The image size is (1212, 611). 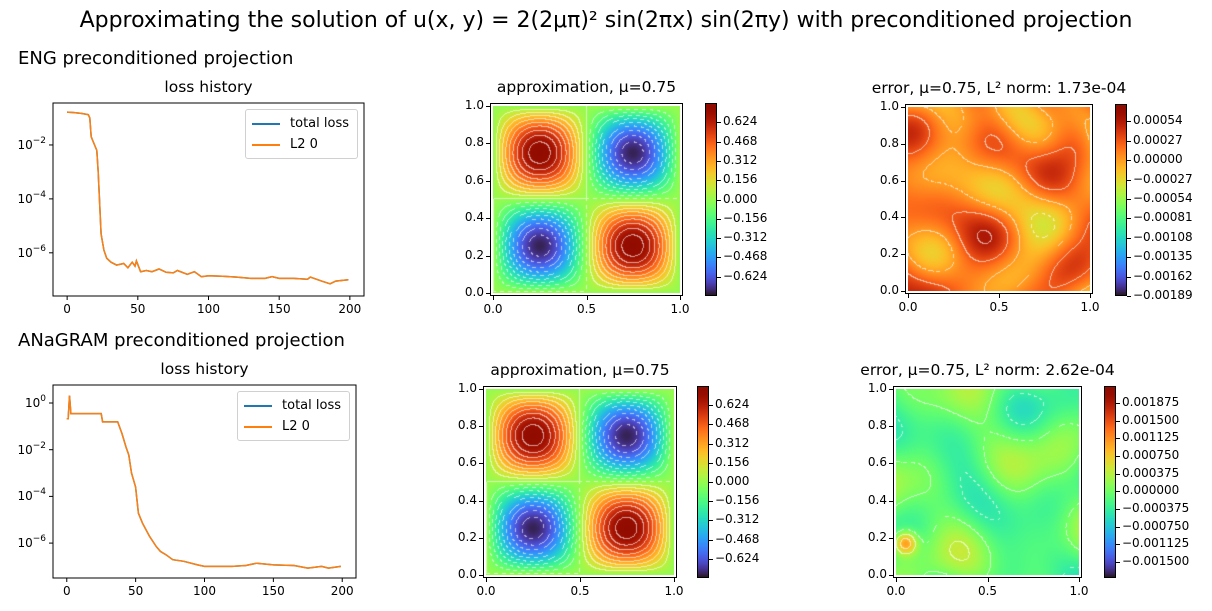 I want to click on colorbar-tick-label: 0.00000, so click(x=1158, y=159).